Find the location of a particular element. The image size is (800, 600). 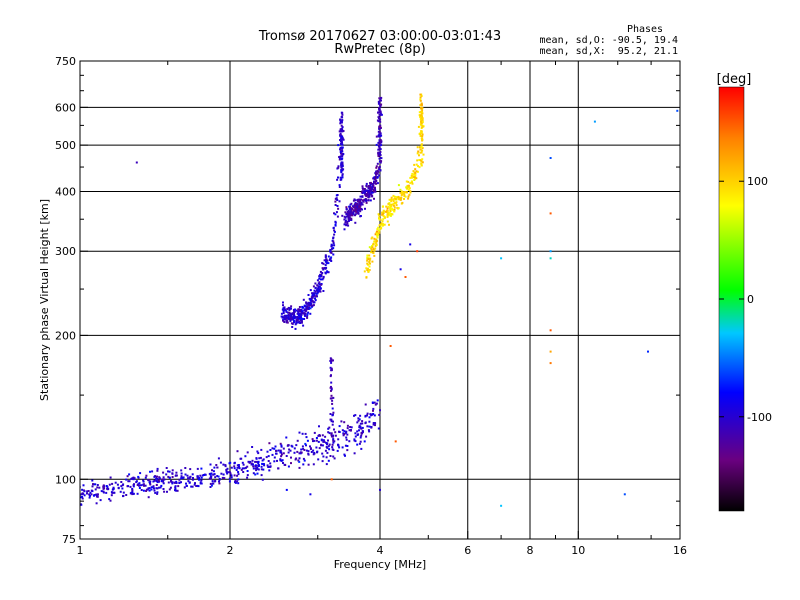

x-tick-label: 10 is located at coordinates (578, 550).